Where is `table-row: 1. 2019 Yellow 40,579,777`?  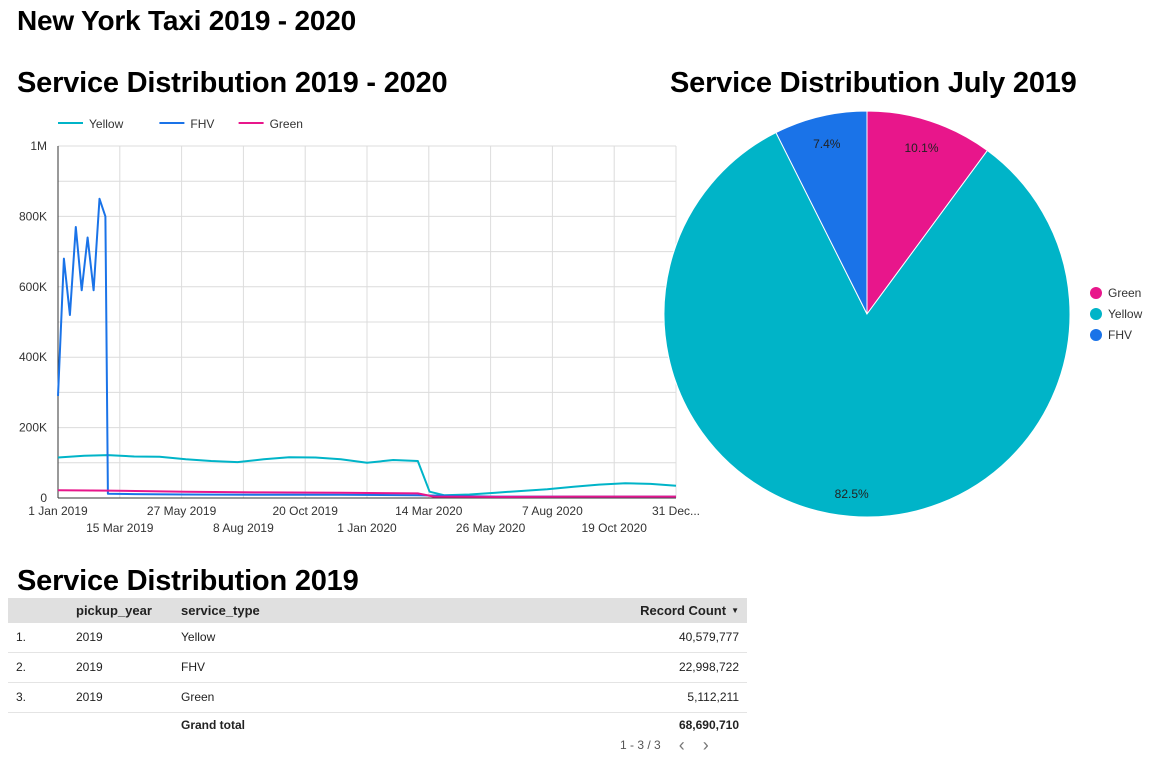 table-row: 1. 2019 Yellow 40,579,777 is located at coordinates (377, 638).